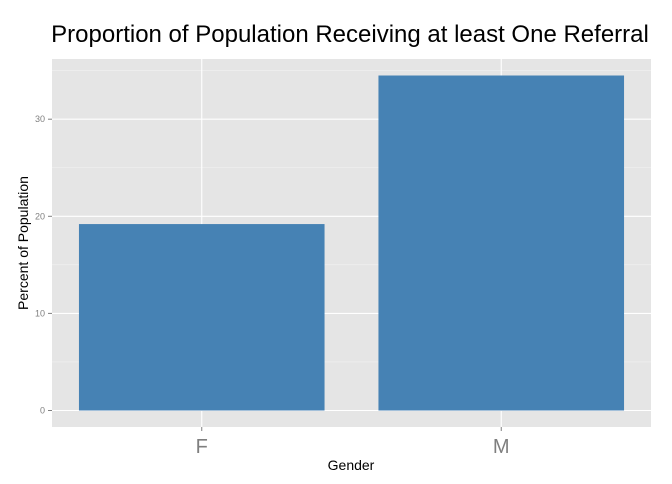 This screenshot has height=484, width=672. What do you see at coordinates (501, 447) in the screenshot?
I see `x-tick-label: M` at bounding box center [501, 447].